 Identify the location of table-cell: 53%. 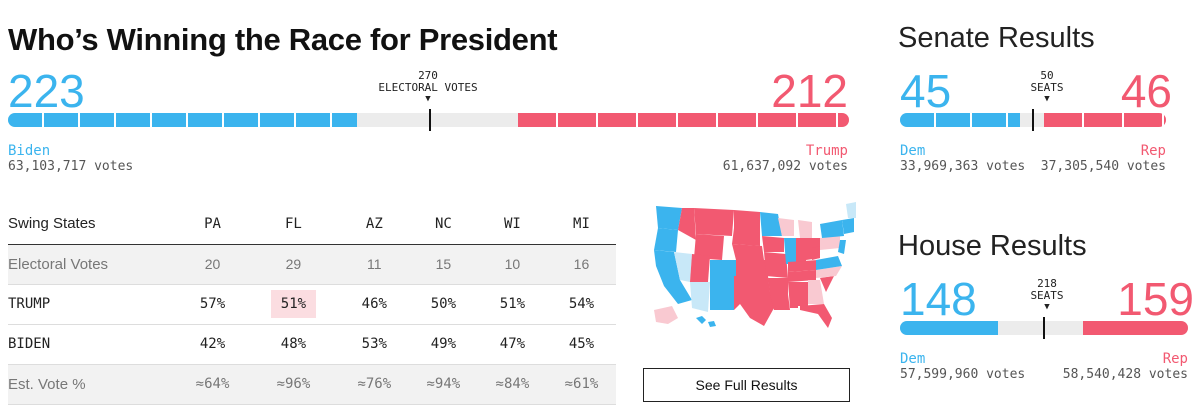
(374, 344).